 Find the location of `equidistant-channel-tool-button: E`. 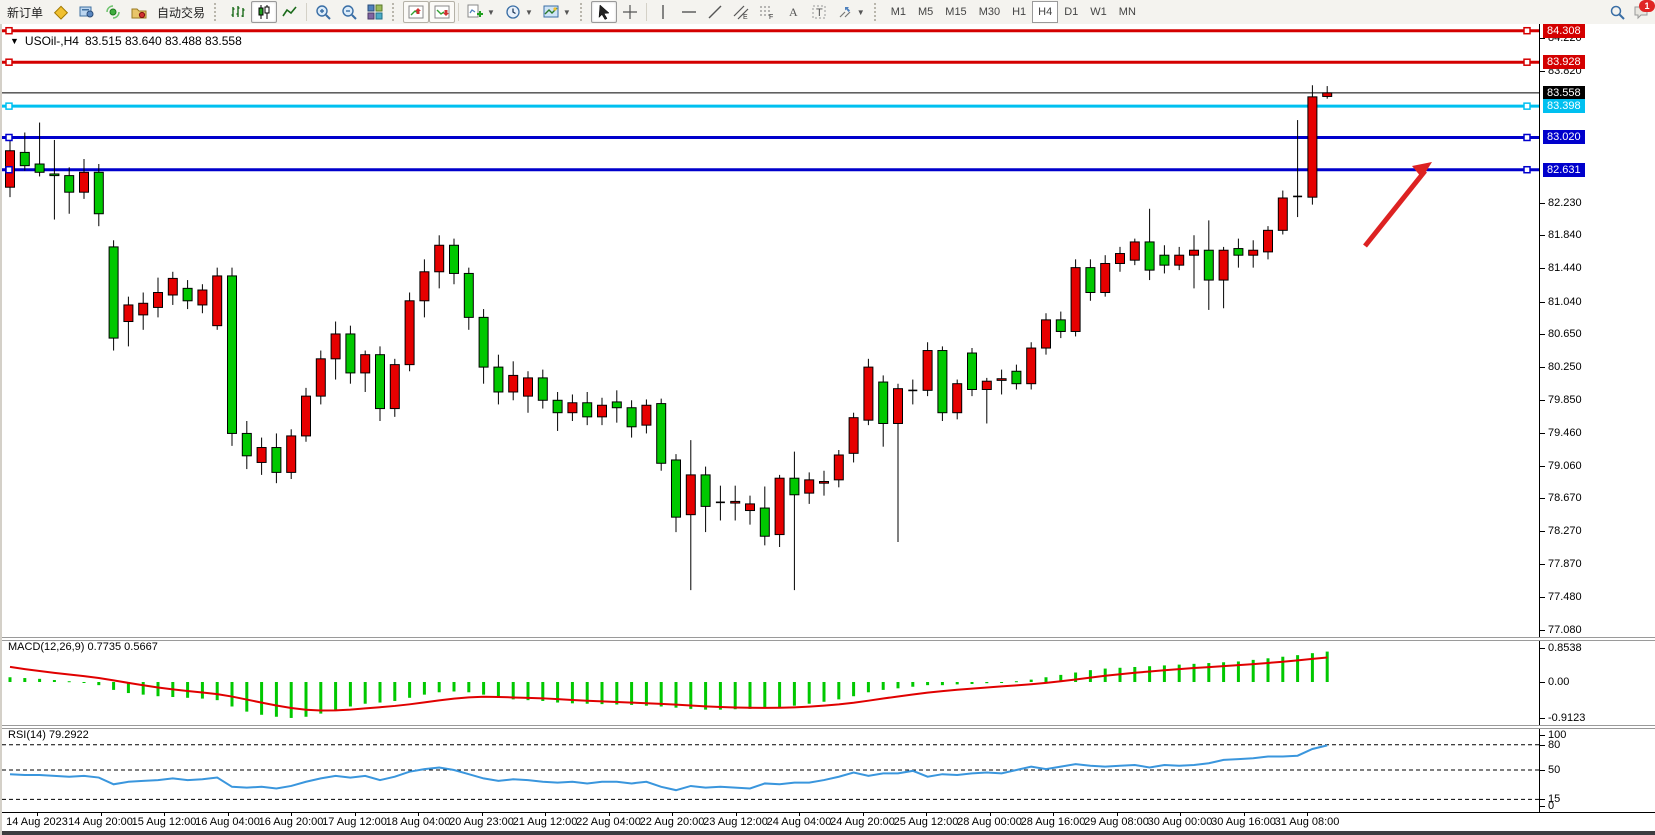

equidistant-channel-tool-button: E is located at coordinates (741, 12).